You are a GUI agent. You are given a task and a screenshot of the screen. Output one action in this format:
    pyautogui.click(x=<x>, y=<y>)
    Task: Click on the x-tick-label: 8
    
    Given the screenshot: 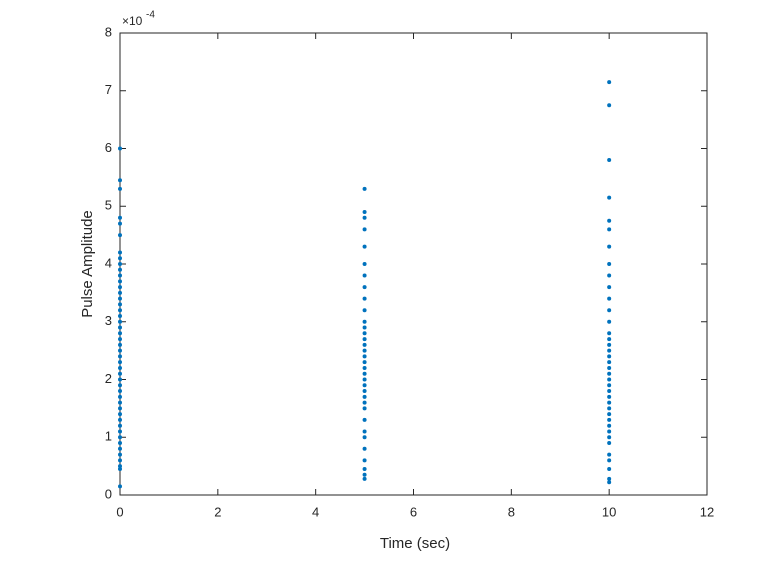 What is the action you would take?
    pyautogui.click(x=511, y=511)
    